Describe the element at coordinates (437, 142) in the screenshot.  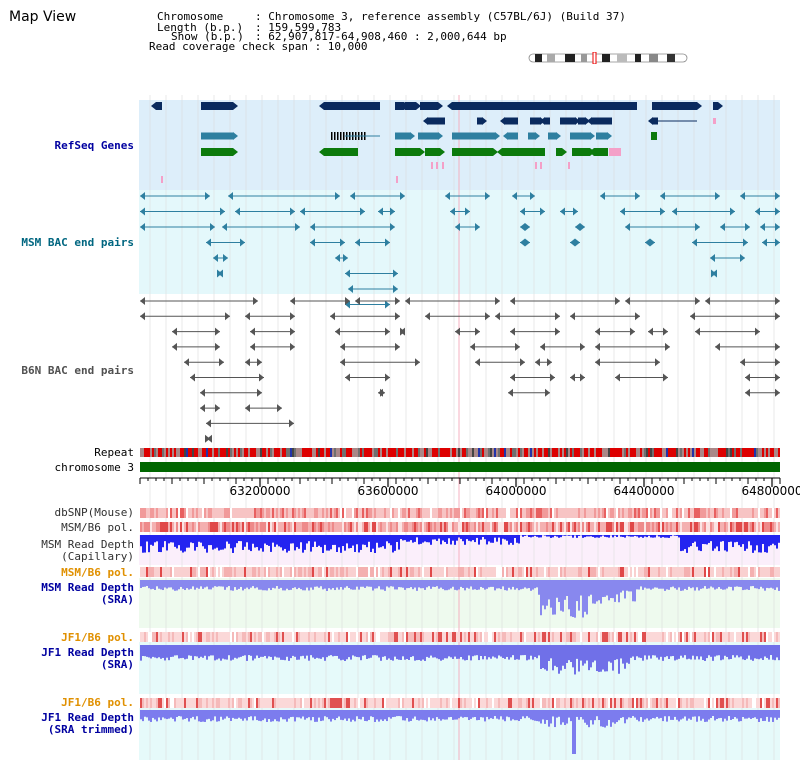
I see `refseq-genes` at that location.